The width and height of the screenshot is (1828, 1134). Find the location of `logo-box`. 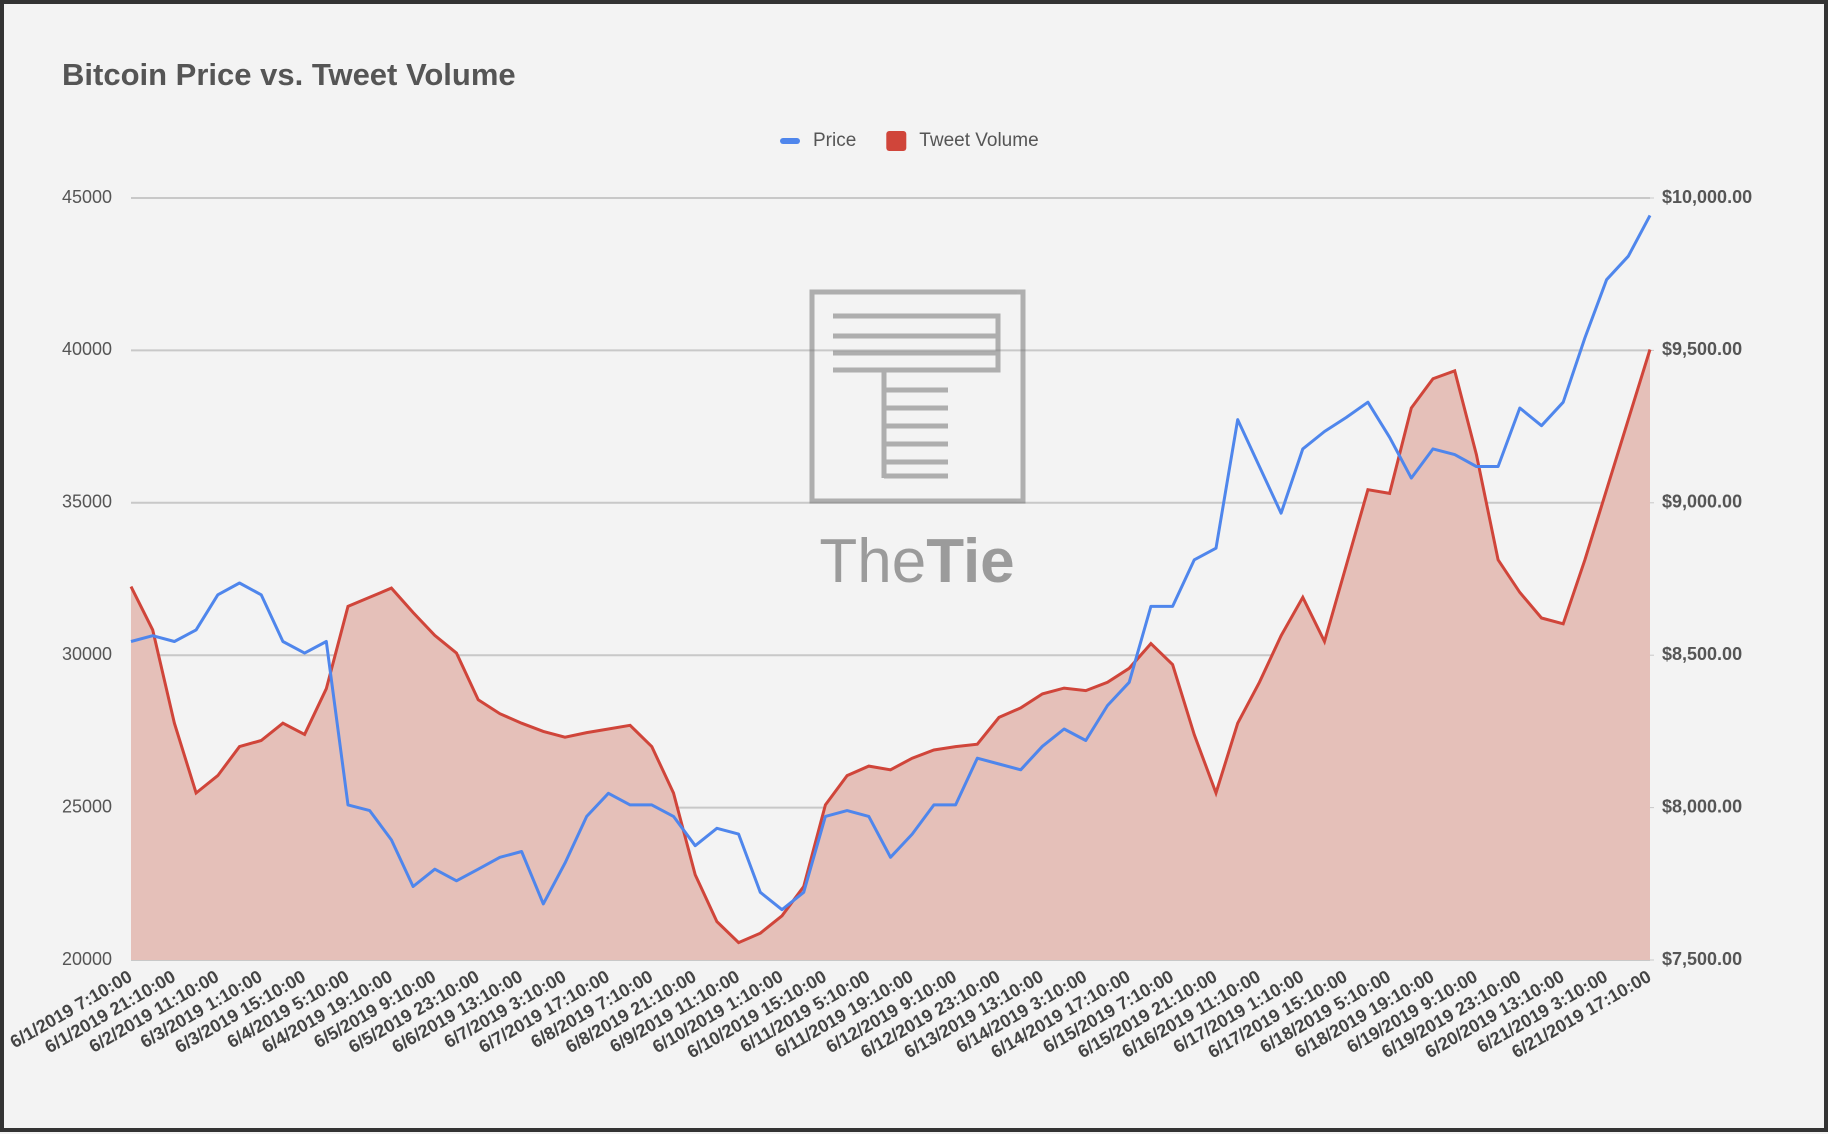

logo-box is located at coordinates (917, 396).